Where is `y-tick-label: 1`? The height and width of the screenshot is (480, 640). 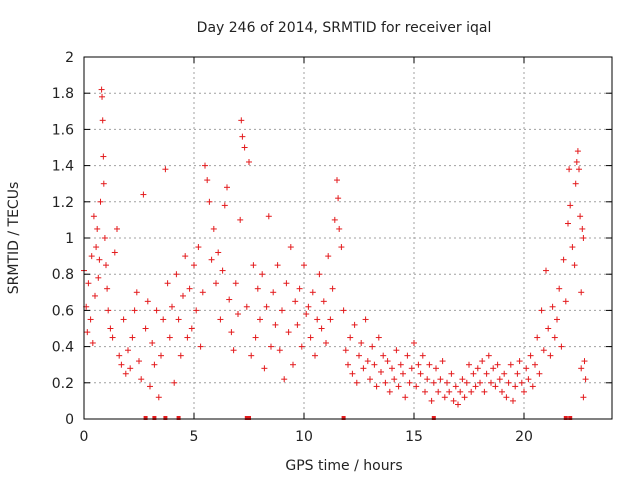
y-tick-label: 1 is located at coordinates (69, 239).